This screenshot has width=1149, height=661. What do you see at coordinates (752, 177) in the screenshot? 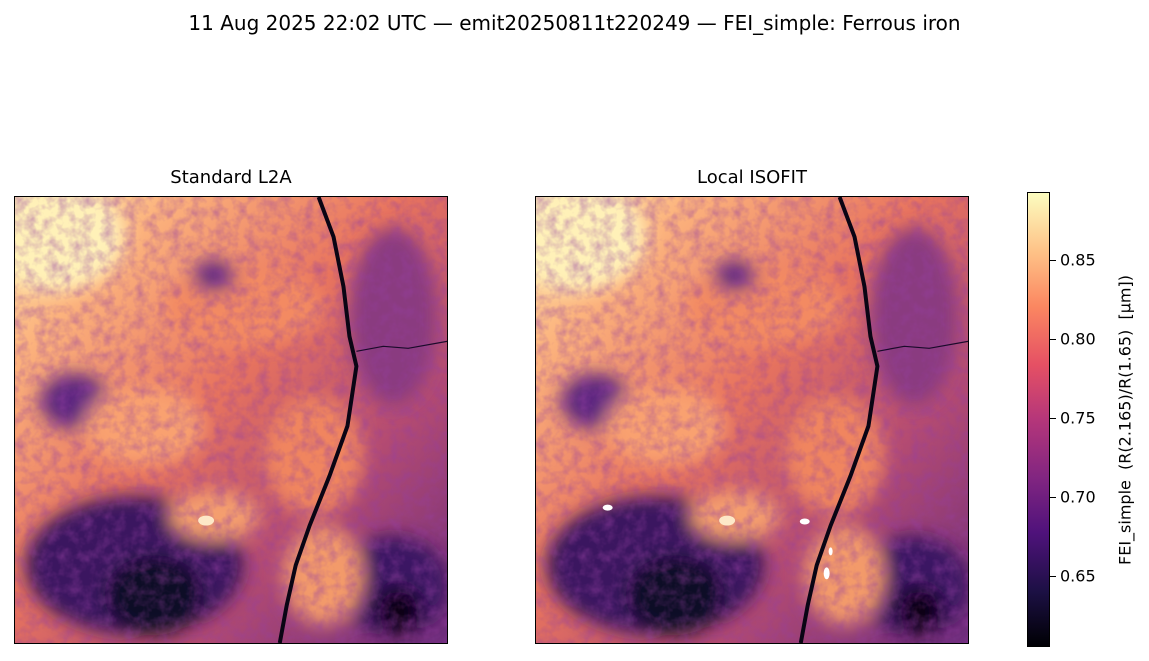
I see `panel-title-local-isofit: Local ISOFIT` at bounding box center [752, 177].